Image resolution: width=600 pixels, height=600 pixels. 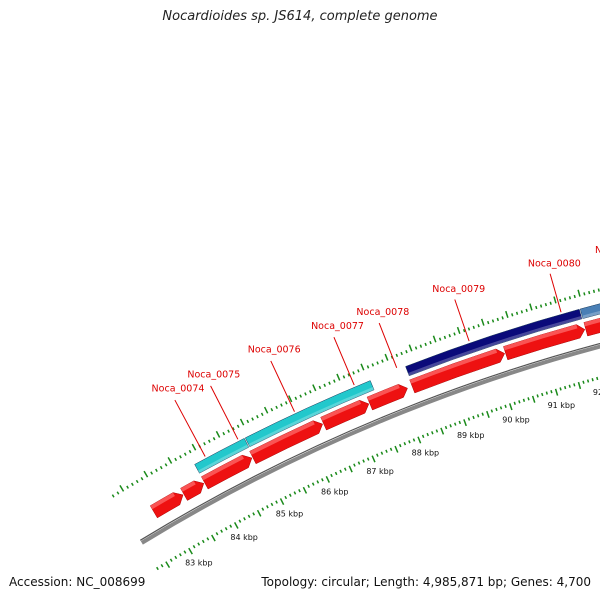 What do you see at coordinates (597, 250) in the screenshot?
I see `gene-label: Noca_0081` at bounding box center [597, 250].